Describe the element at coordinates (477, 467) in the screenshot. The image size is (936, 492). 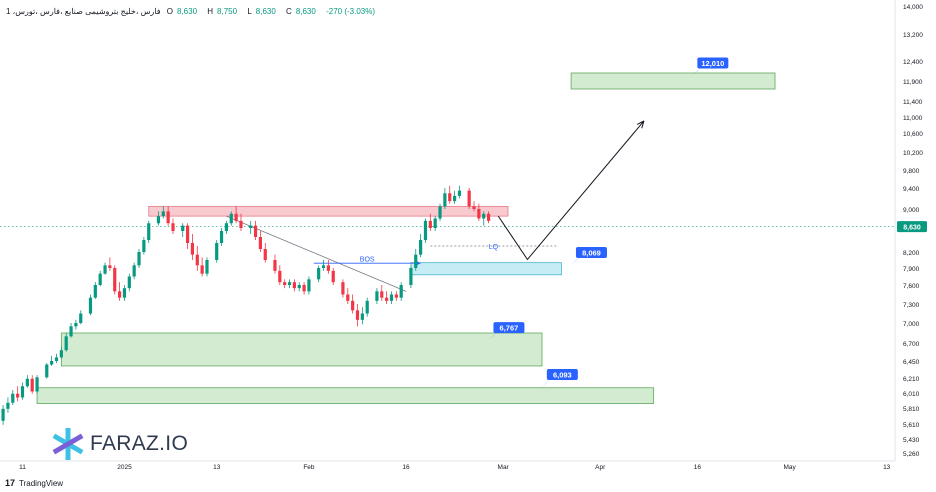
I see `time-axis: 11202513Feb16MarApr16May13Jun11Jul1323` at that location.